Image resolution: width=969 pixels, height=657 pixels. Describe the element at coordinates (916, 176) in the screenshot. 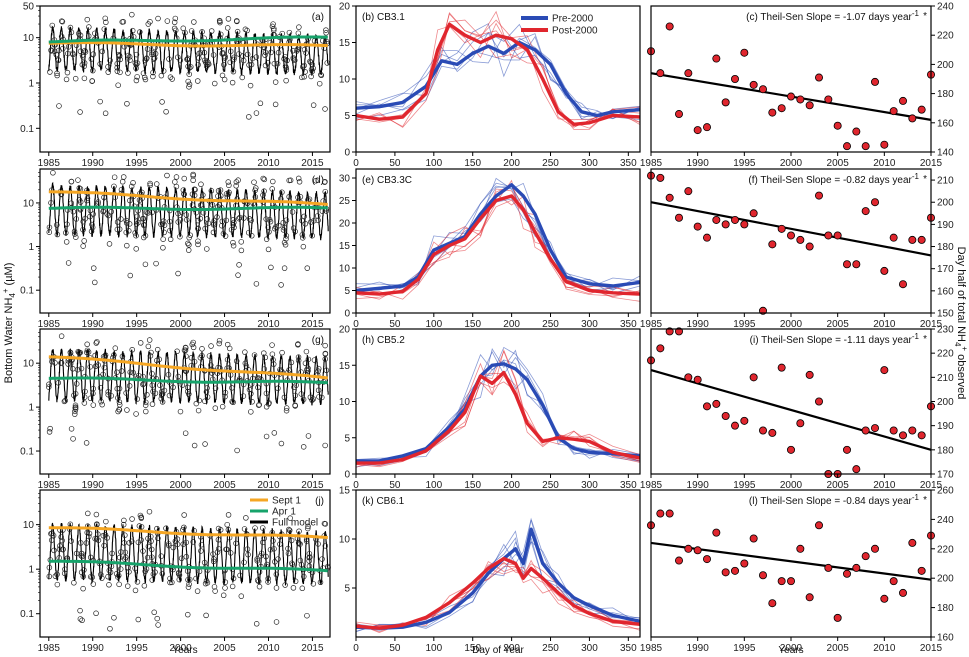

I see `title-superscript: -1` at that location.